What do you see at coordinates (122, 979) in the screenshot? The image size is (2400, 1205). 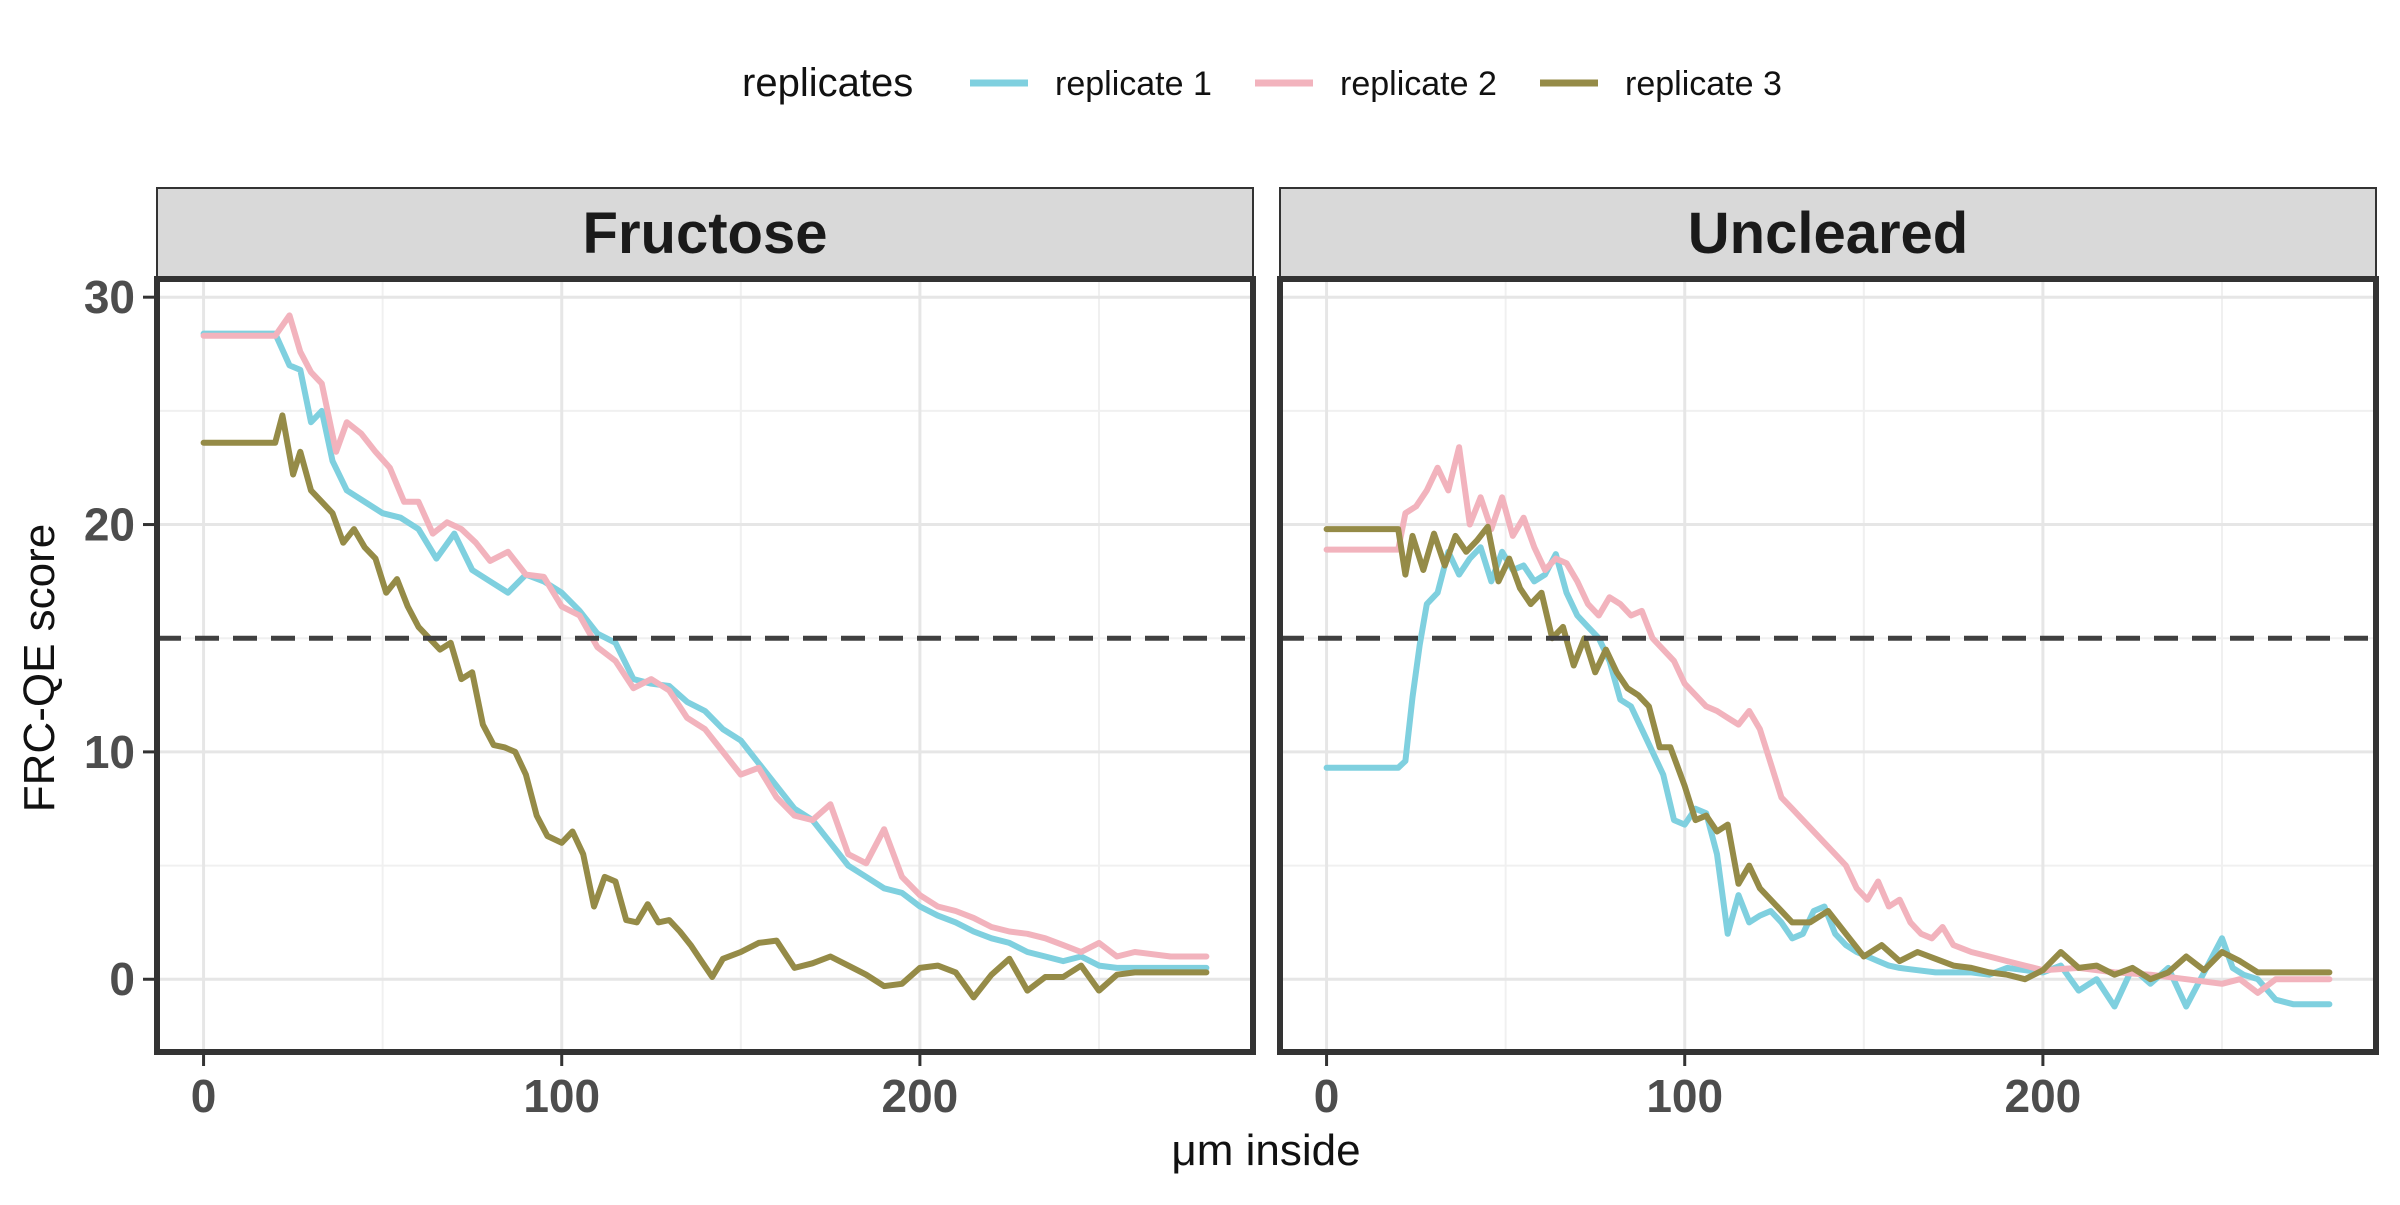 I see `y-tick-label: 0` at bounding box center [122, 979].